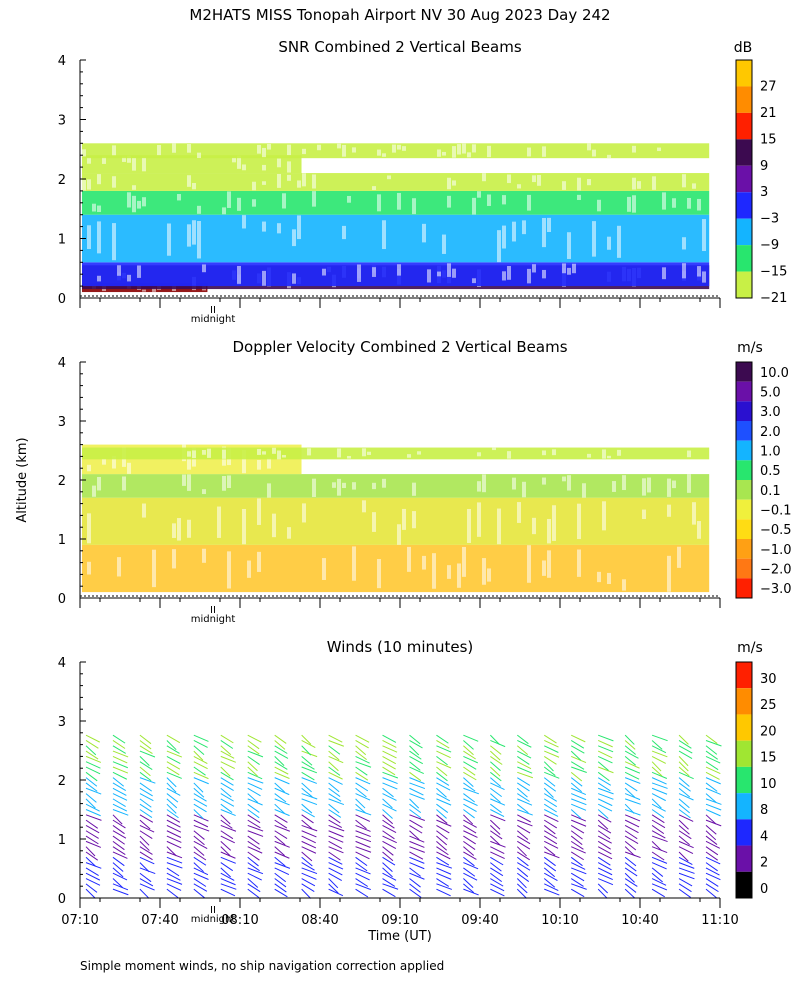 Image resolution: width=800 pixels, height=1004 pixels. What do you see at coordinates (559, 920) in the screenshot?
I see `x-tick-label: 10:10` at bounding box center [559, 920].